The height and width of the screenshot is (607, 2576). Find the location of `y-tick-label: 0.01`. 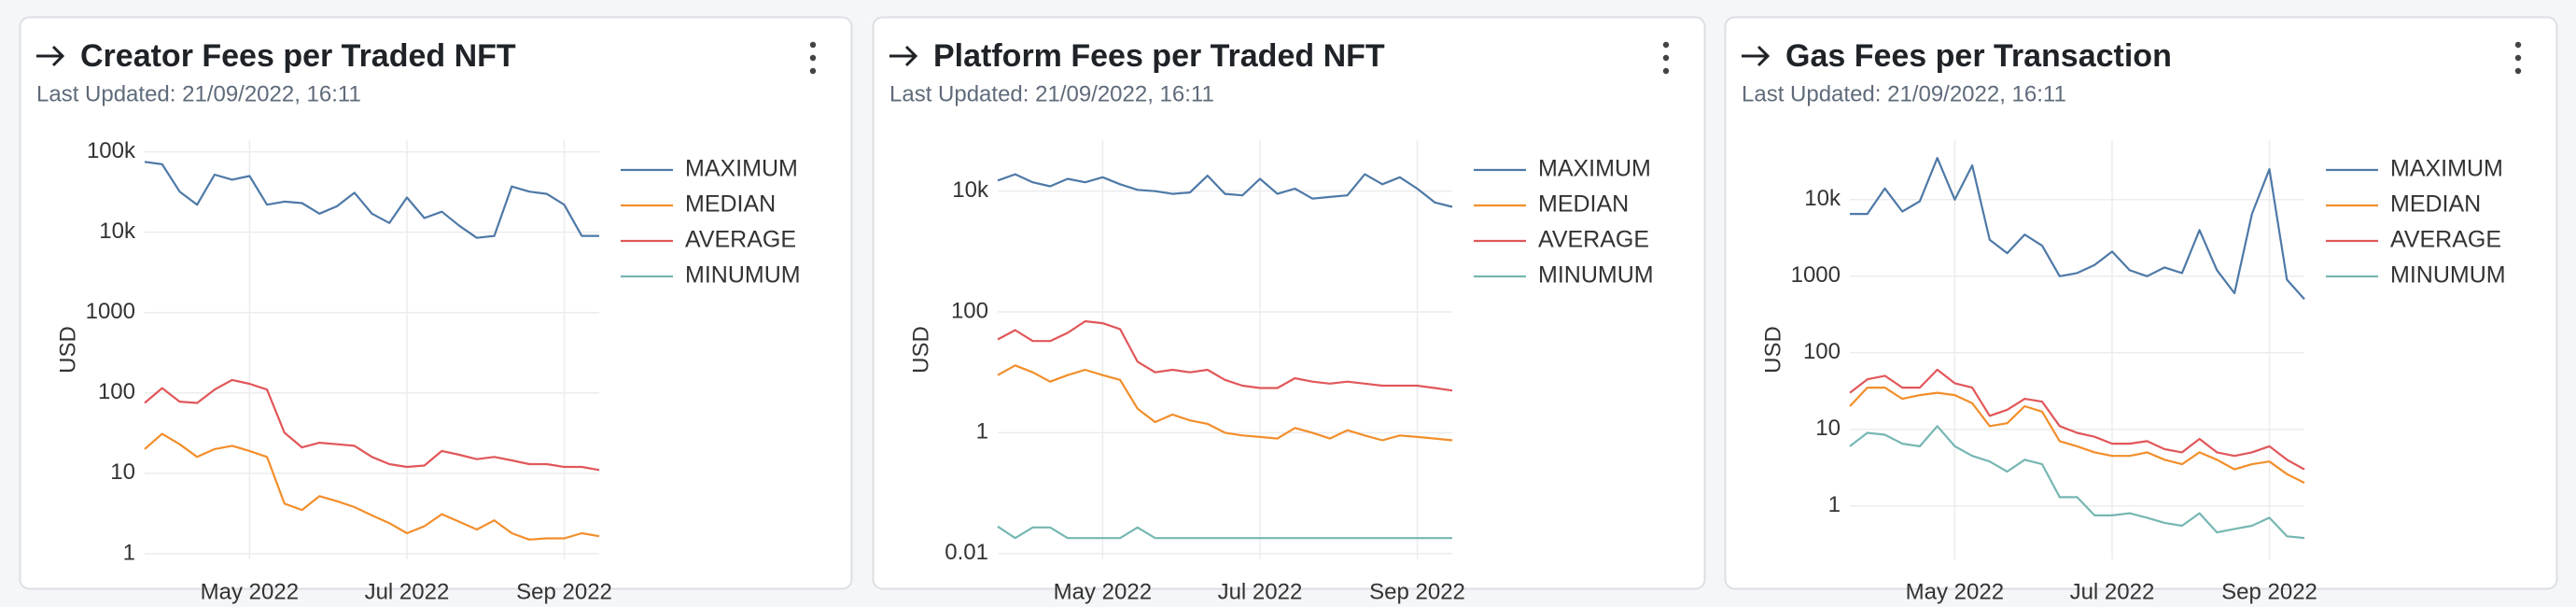

y-tick-label: 0.01 is located at coordinates (966, 552).